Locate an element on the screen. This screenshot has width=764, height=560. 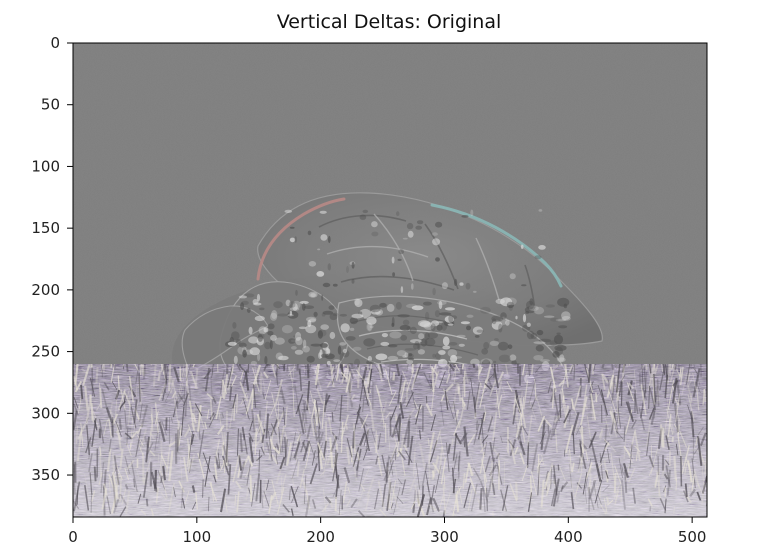
y-tick-label: 50 is located at coordinates (50, 105).